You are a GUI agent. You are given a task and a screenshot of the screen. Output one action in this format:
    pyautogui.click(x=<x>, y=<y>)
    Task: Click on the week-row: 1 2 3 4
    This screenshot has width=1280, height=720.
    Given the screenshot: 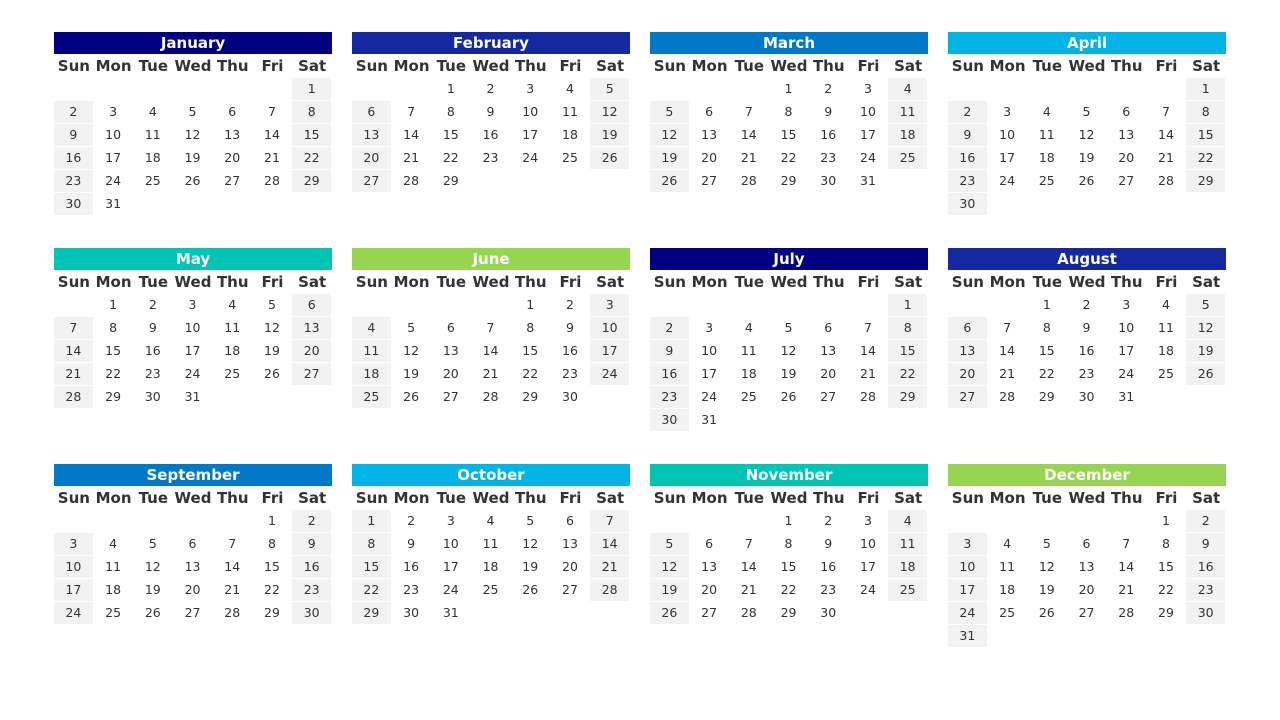 What is the action you would take?
    pyautogui.click(x=789, y=521)
    